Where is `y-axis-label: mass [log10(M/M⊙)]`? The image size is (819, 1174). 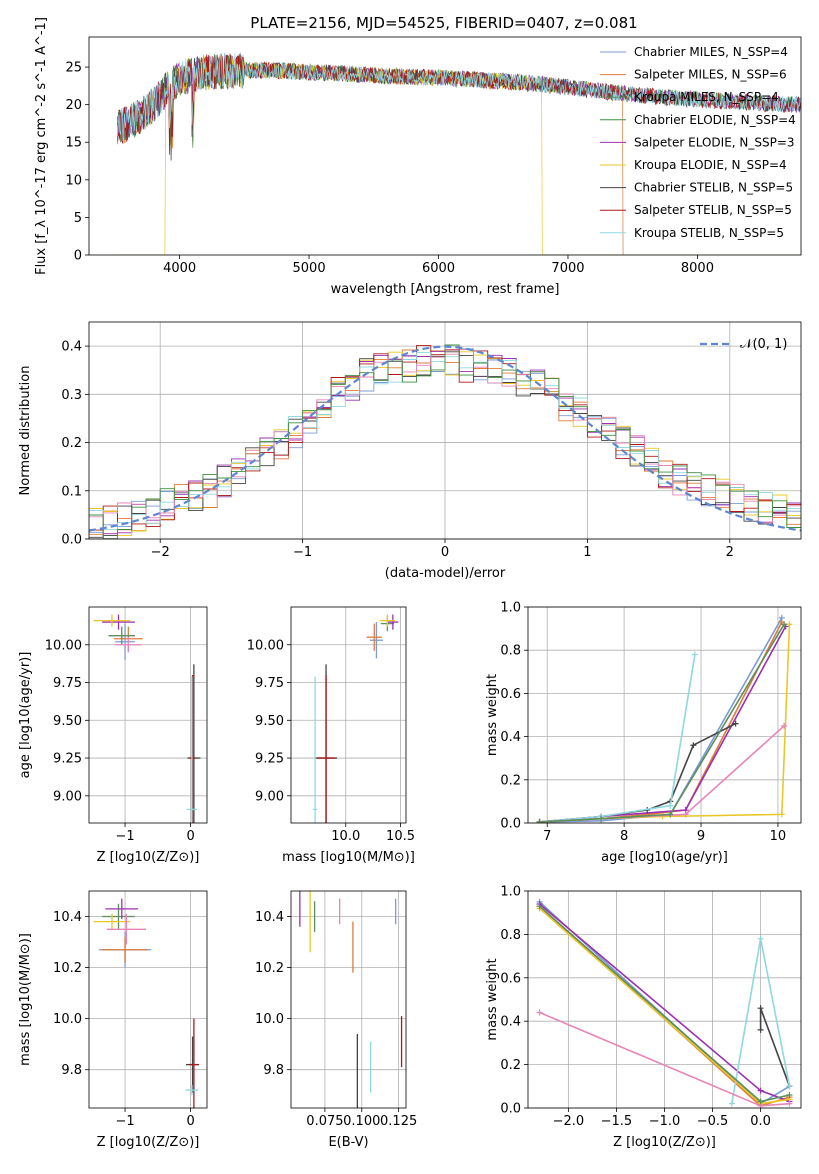
y-axis-label: mass [log10(M/M⊙)] is located at coordinates (25, 999).